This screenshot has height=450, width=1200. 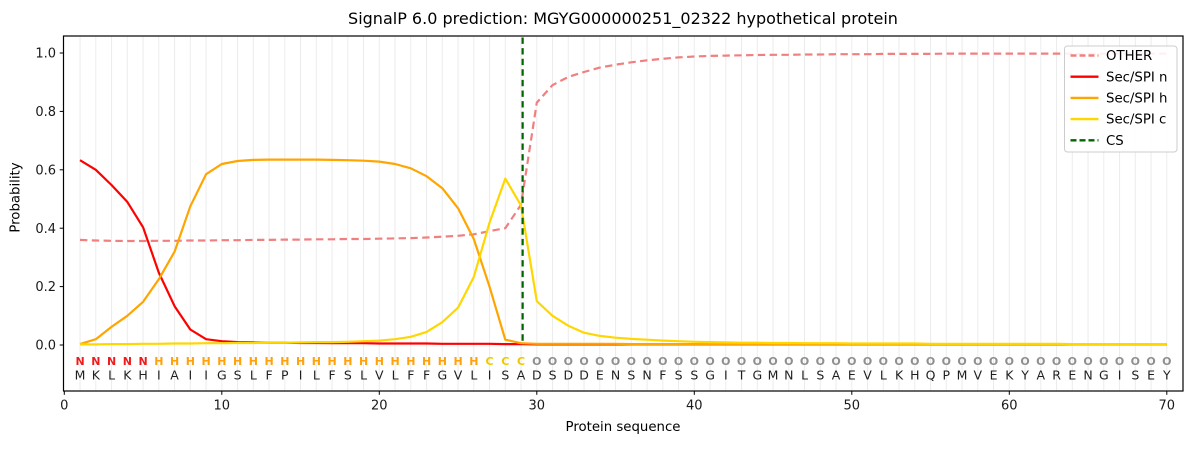 I want to click on x-tick-label: 50, so click(x=852, y=406).